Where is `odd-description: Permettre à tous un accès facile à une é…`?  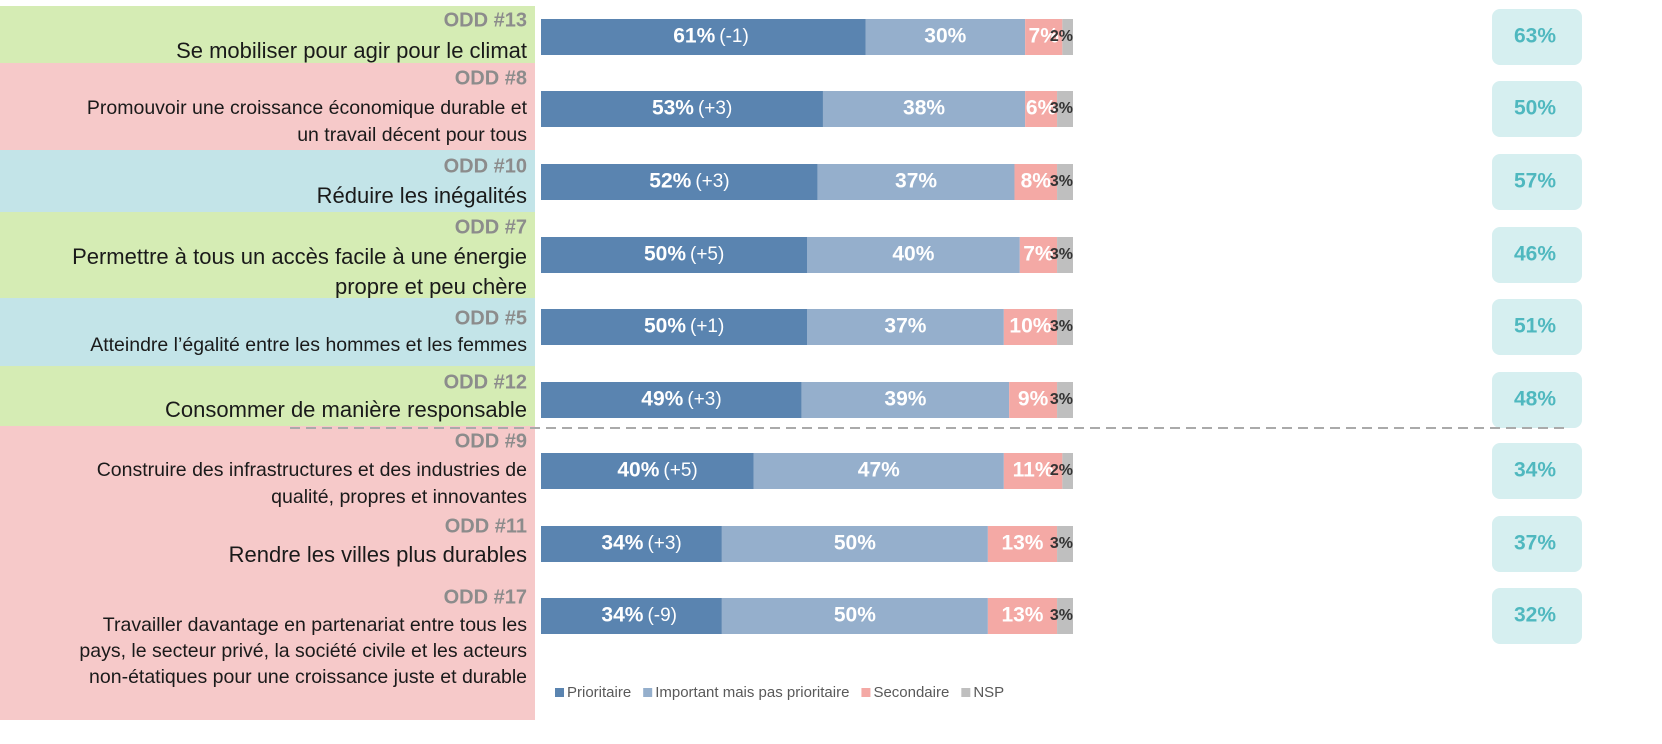 odd-description: Permettre à tous un accès facile à une é… is located at coordinates (299, 256).